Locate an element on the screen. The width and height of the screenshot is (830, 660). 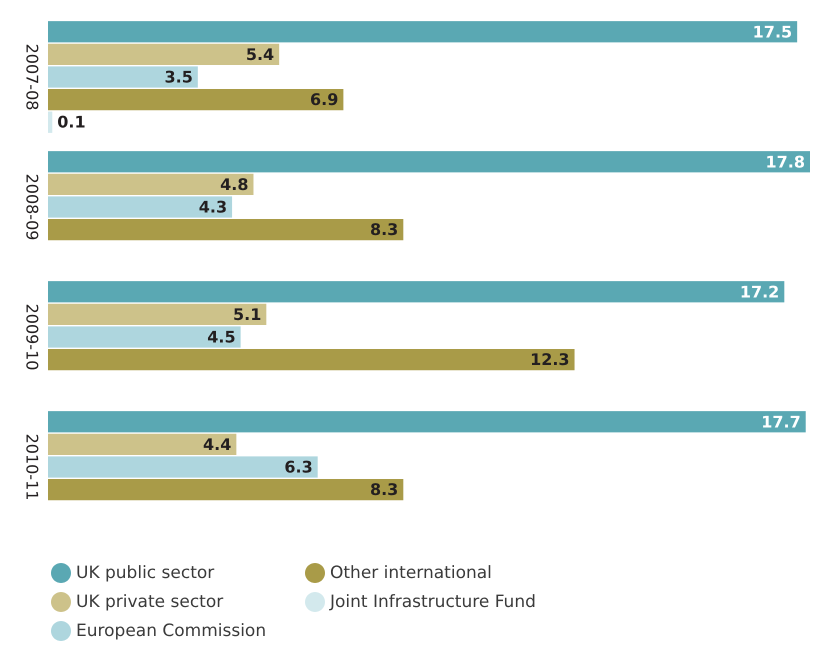
y-tick-label: 2008-09 is located at coordinates (32, 207).